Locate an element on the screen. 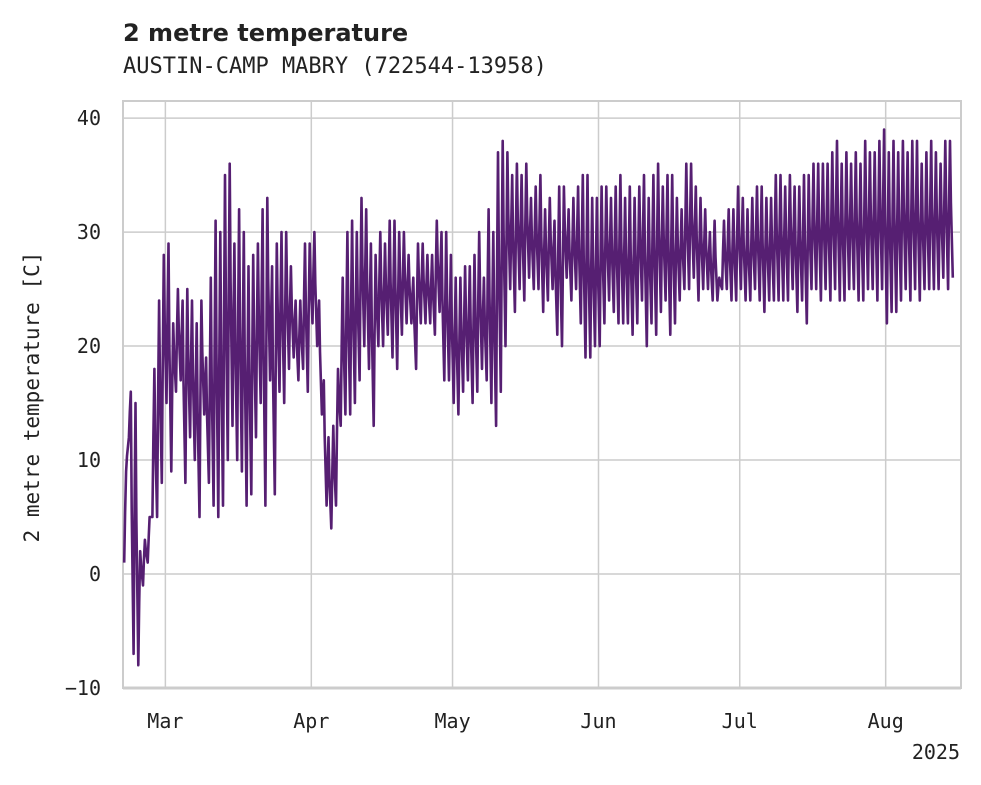 Image resolution: width=981 pixels, height=785 pixels. x-tick-label: May is located at coordinates (452, 721).